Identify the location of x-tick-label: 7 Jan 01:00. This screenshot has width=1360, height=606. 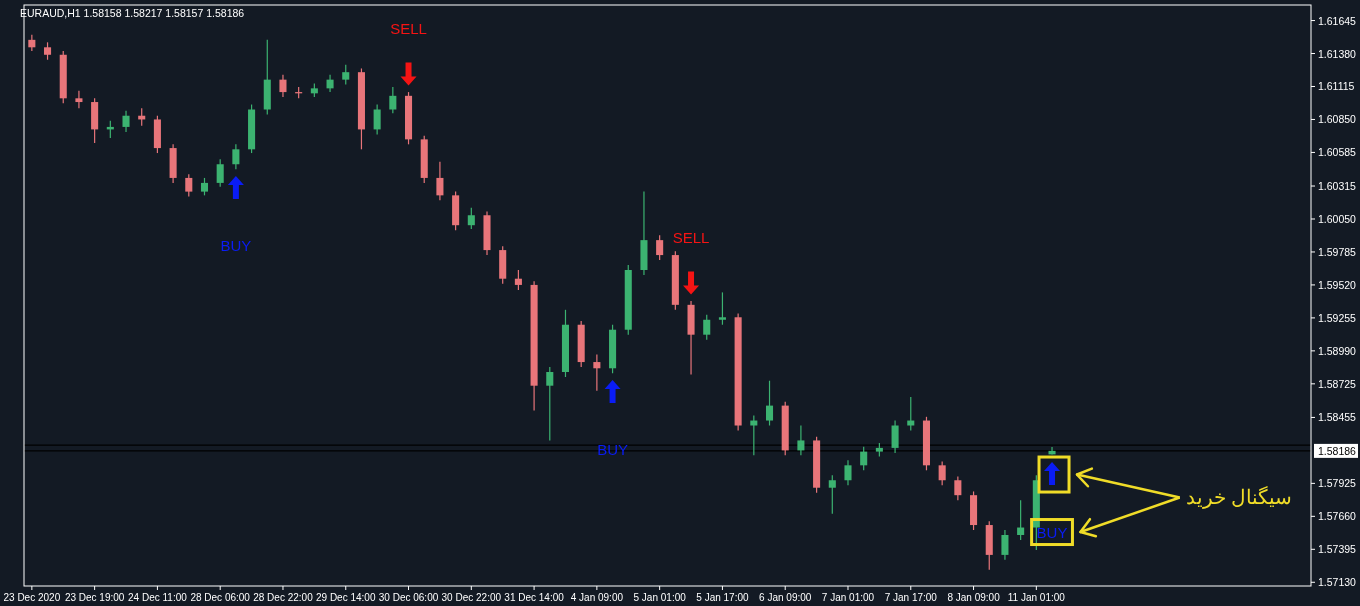
(848, 597).